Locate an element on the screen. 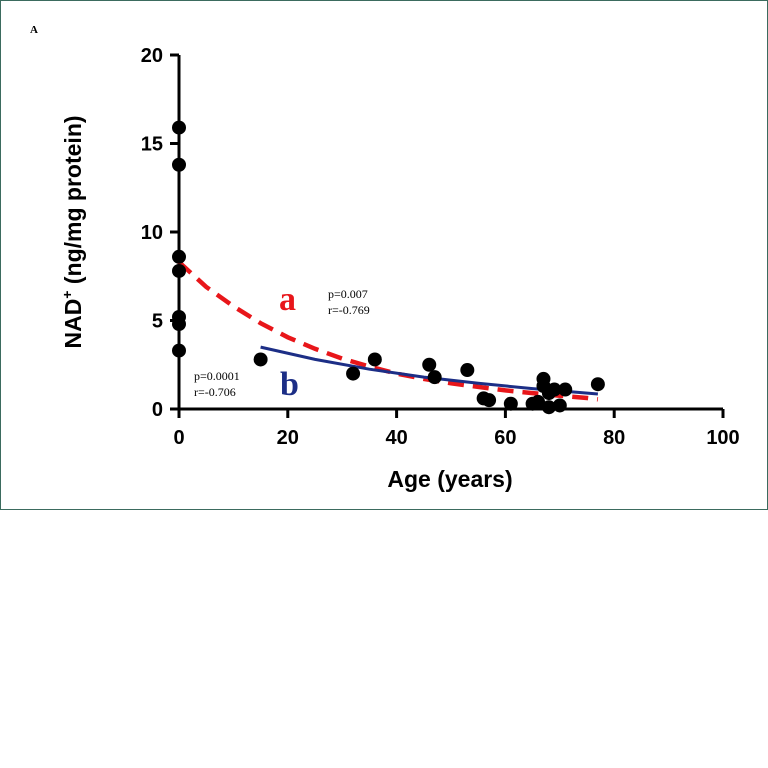 This screenshot has width=768, height=768. panel-label: A is located at coordinates (34, 30).